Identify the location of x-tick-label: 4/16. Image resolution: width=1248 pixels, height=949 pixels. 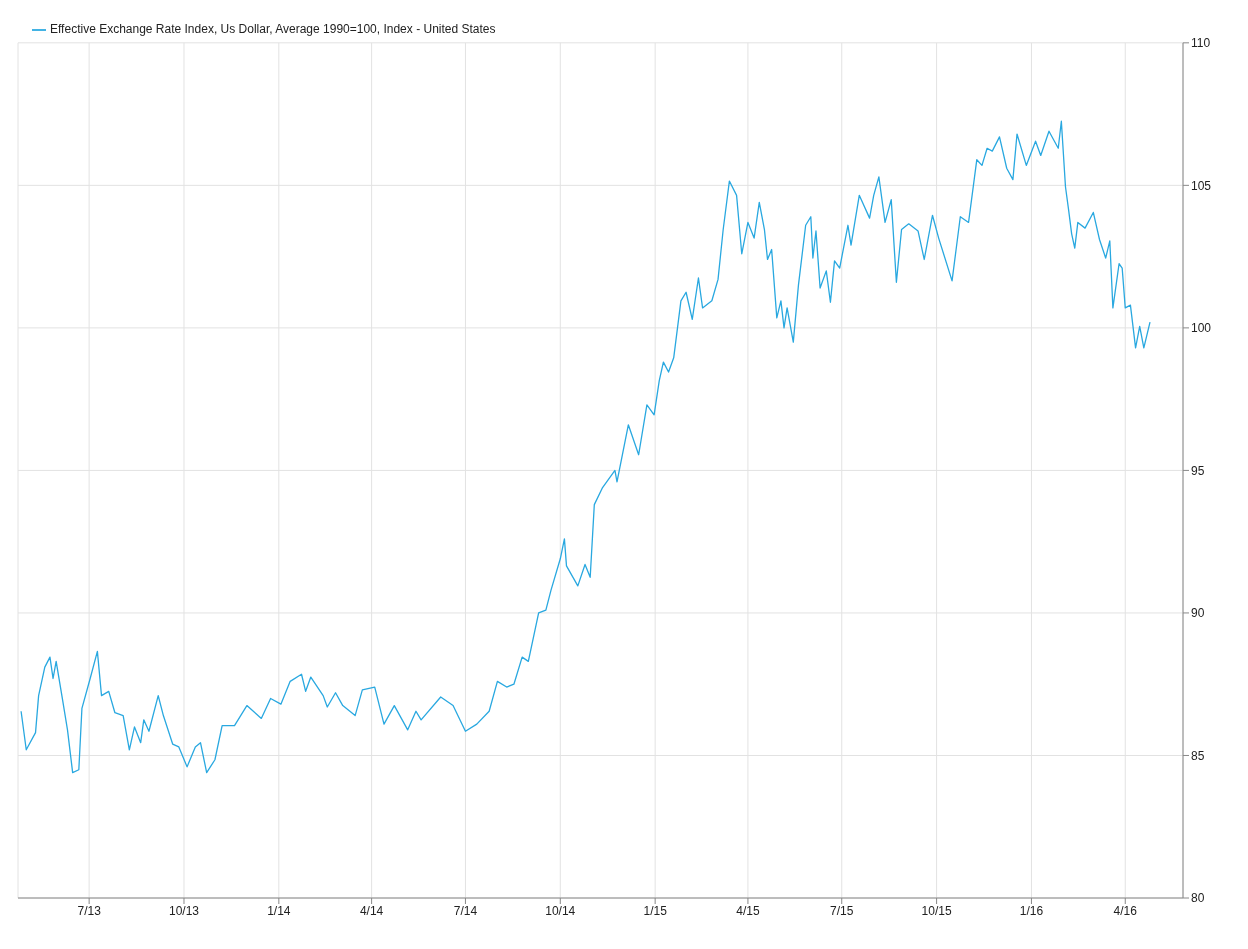
(1125, 910).